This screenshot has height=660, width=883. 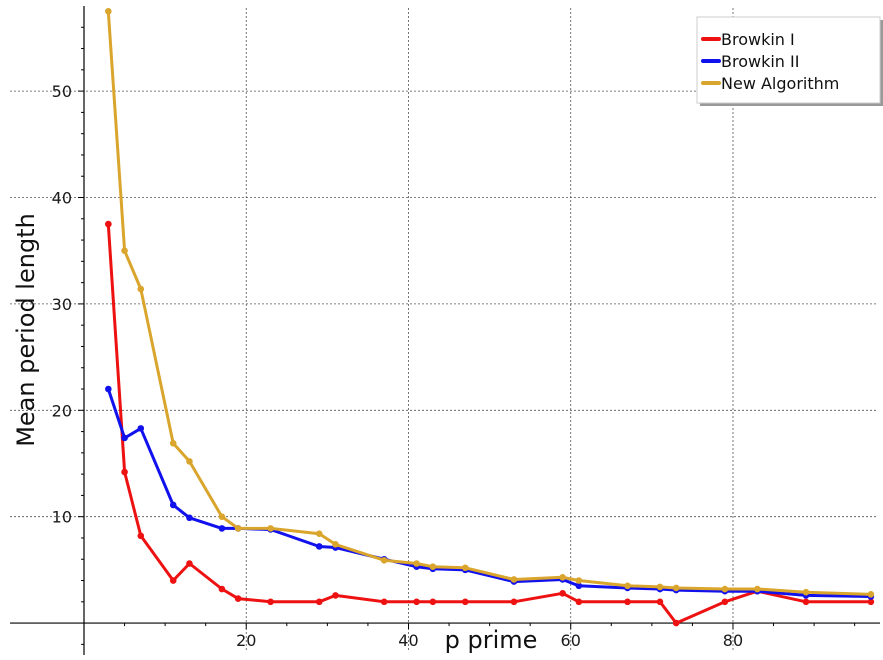 I want to click on y-tick-label: 20, so click(x=62, y=410).